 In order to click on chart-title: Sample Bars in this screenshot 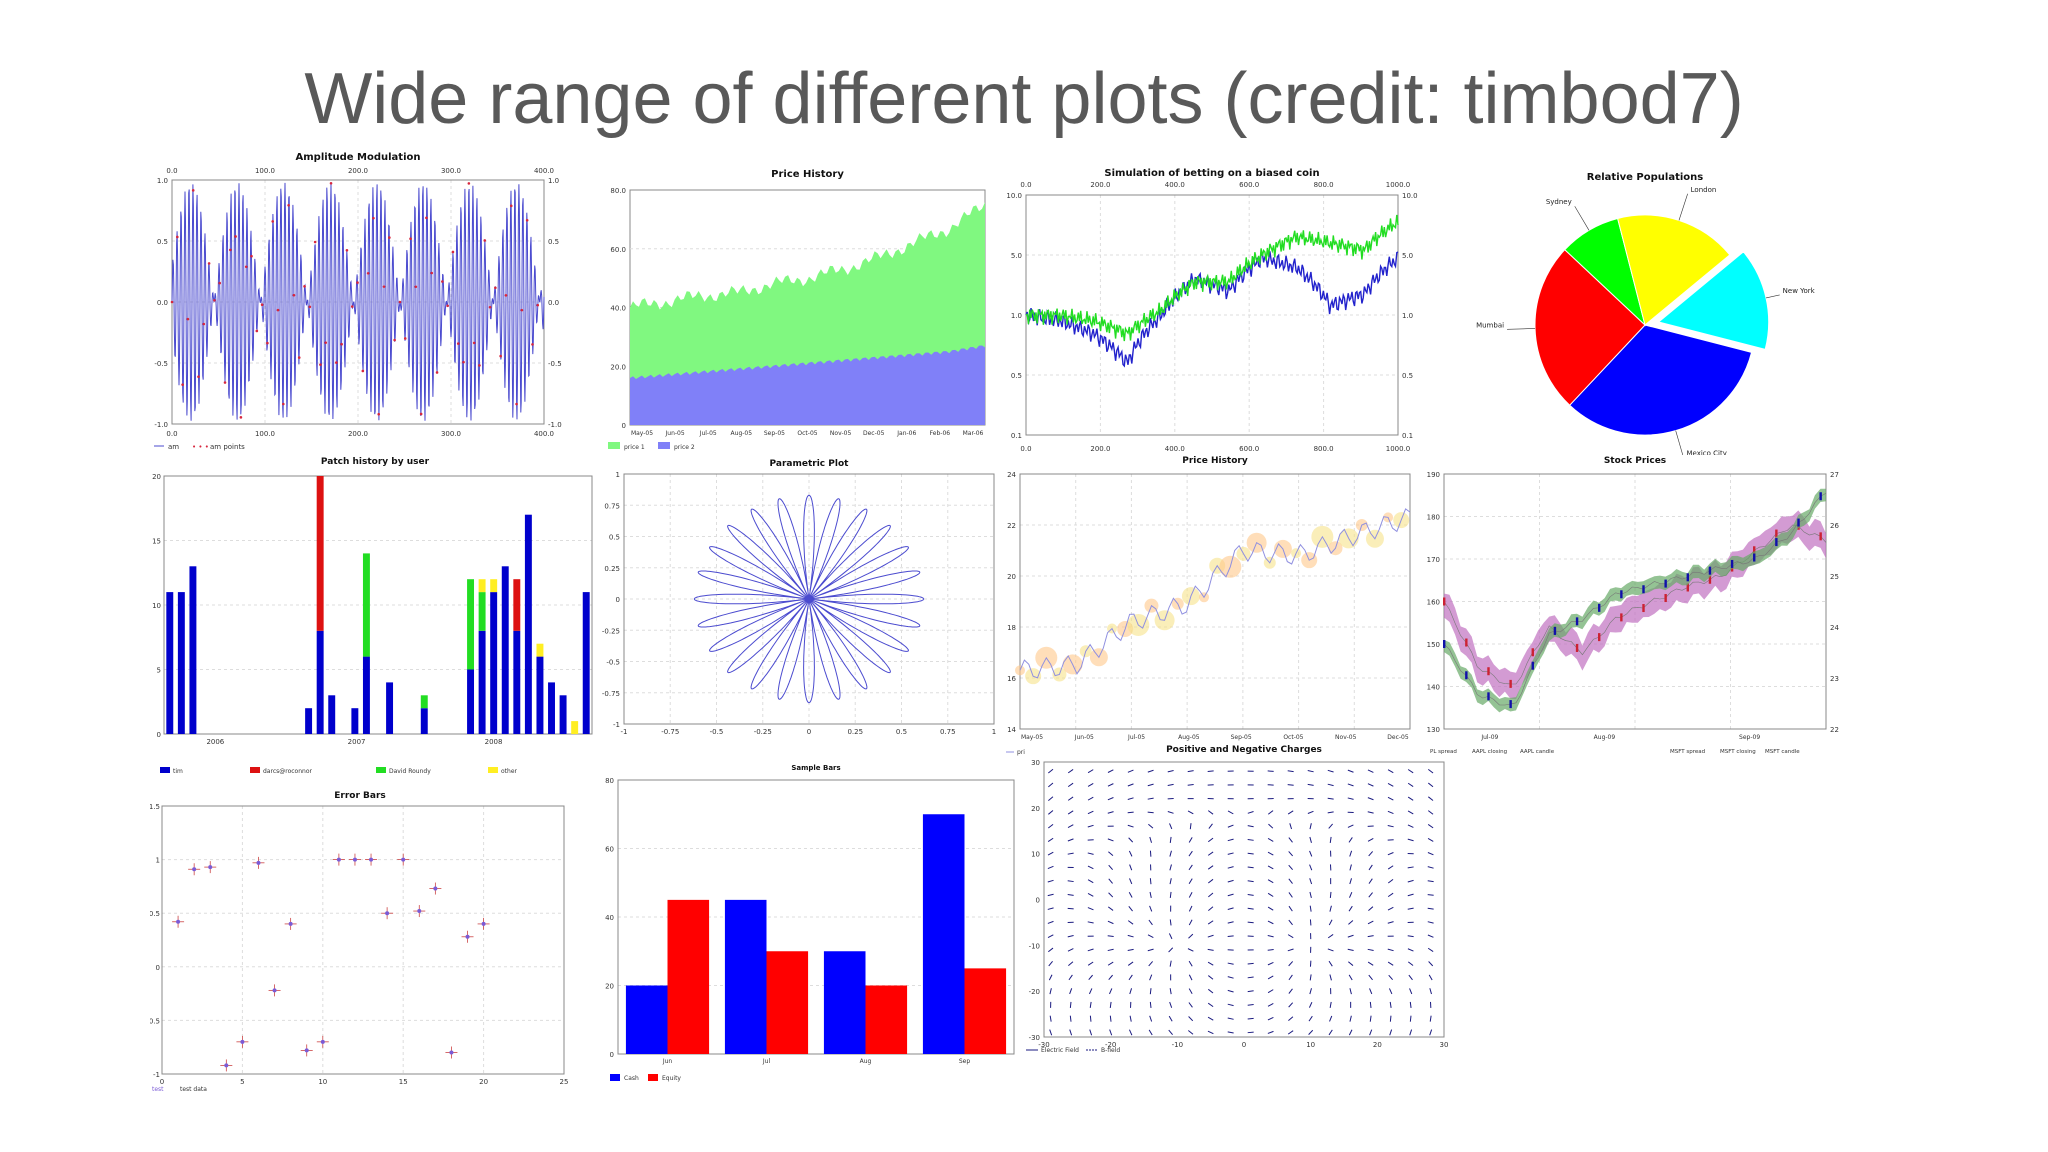, I will do `click(815, 768)`.